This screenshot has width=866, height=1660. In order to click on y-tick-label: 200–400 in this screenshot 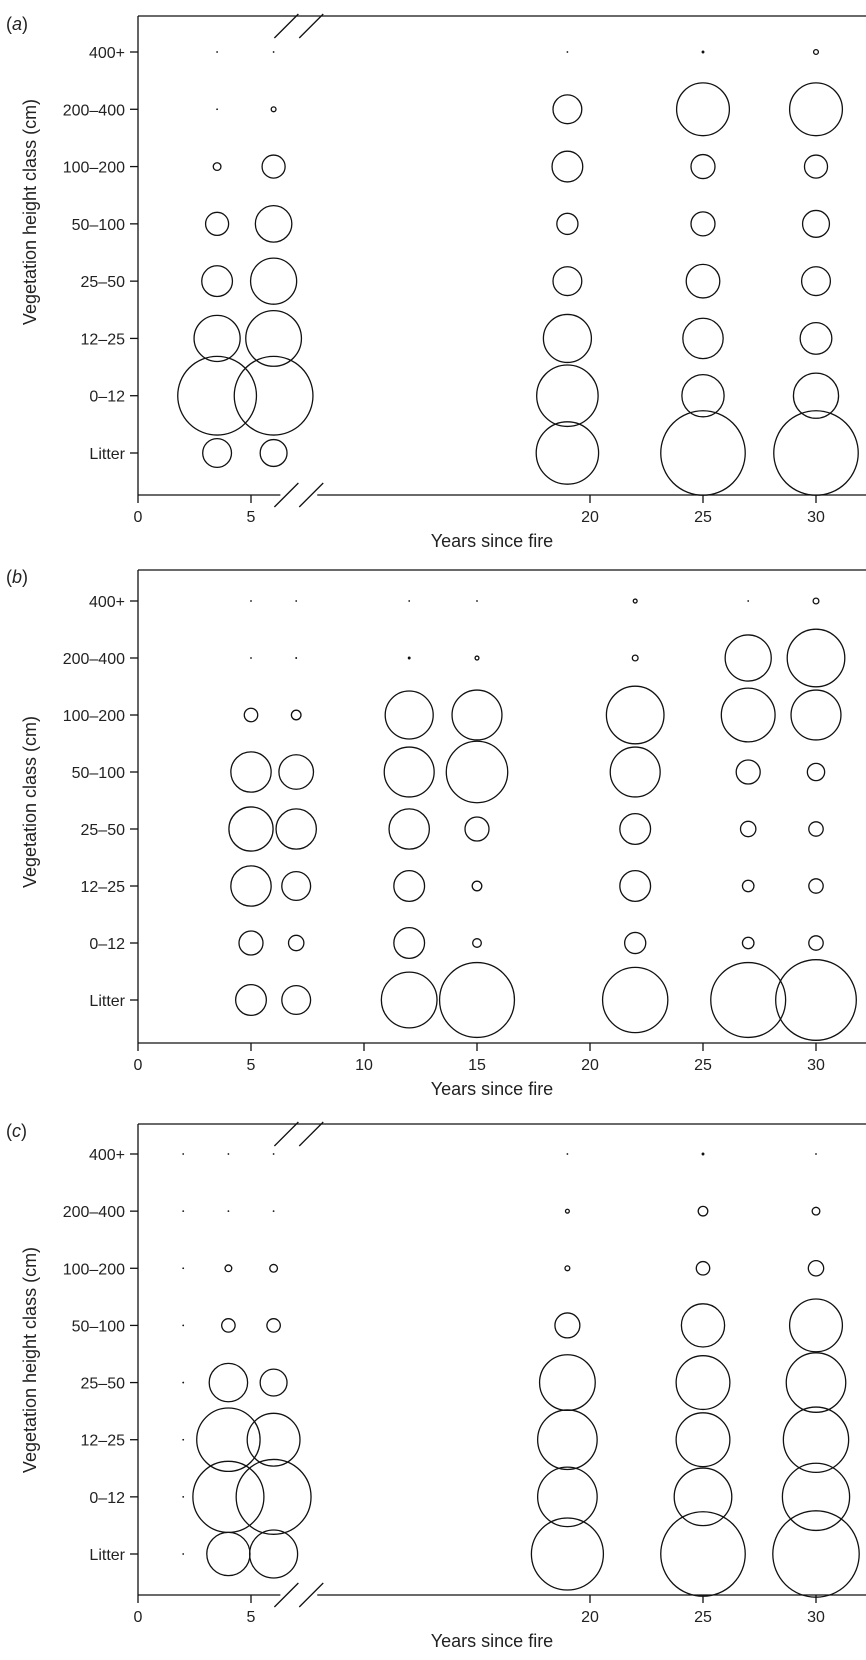, I will do `click(94, 1212)`.